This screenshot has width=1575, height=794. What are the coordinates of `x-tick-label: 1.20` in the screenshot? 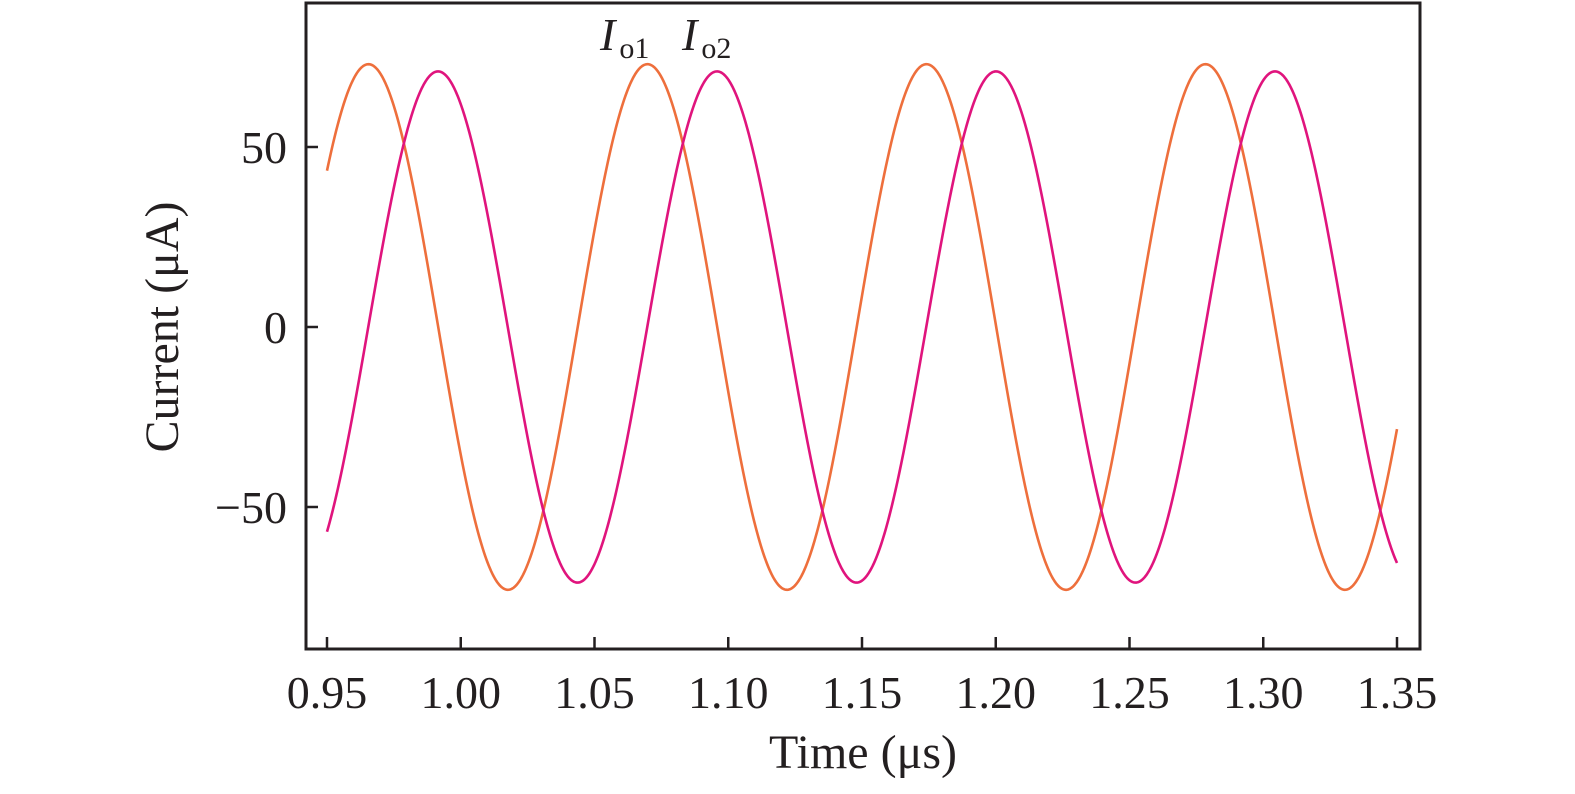 It's located at (996, 692).